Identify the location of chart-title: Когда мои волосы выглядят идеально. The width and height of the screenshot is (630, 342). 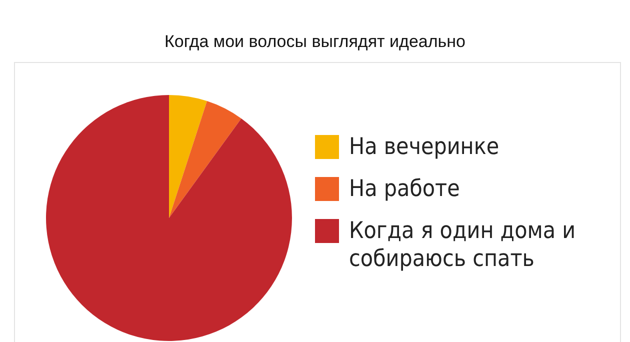
(315, 42).